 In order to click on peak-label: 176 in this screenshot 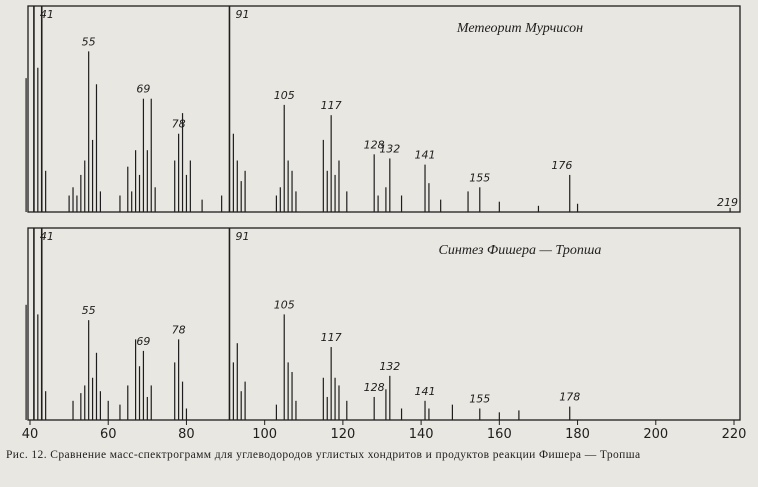, I will do `click(561, 165)`.